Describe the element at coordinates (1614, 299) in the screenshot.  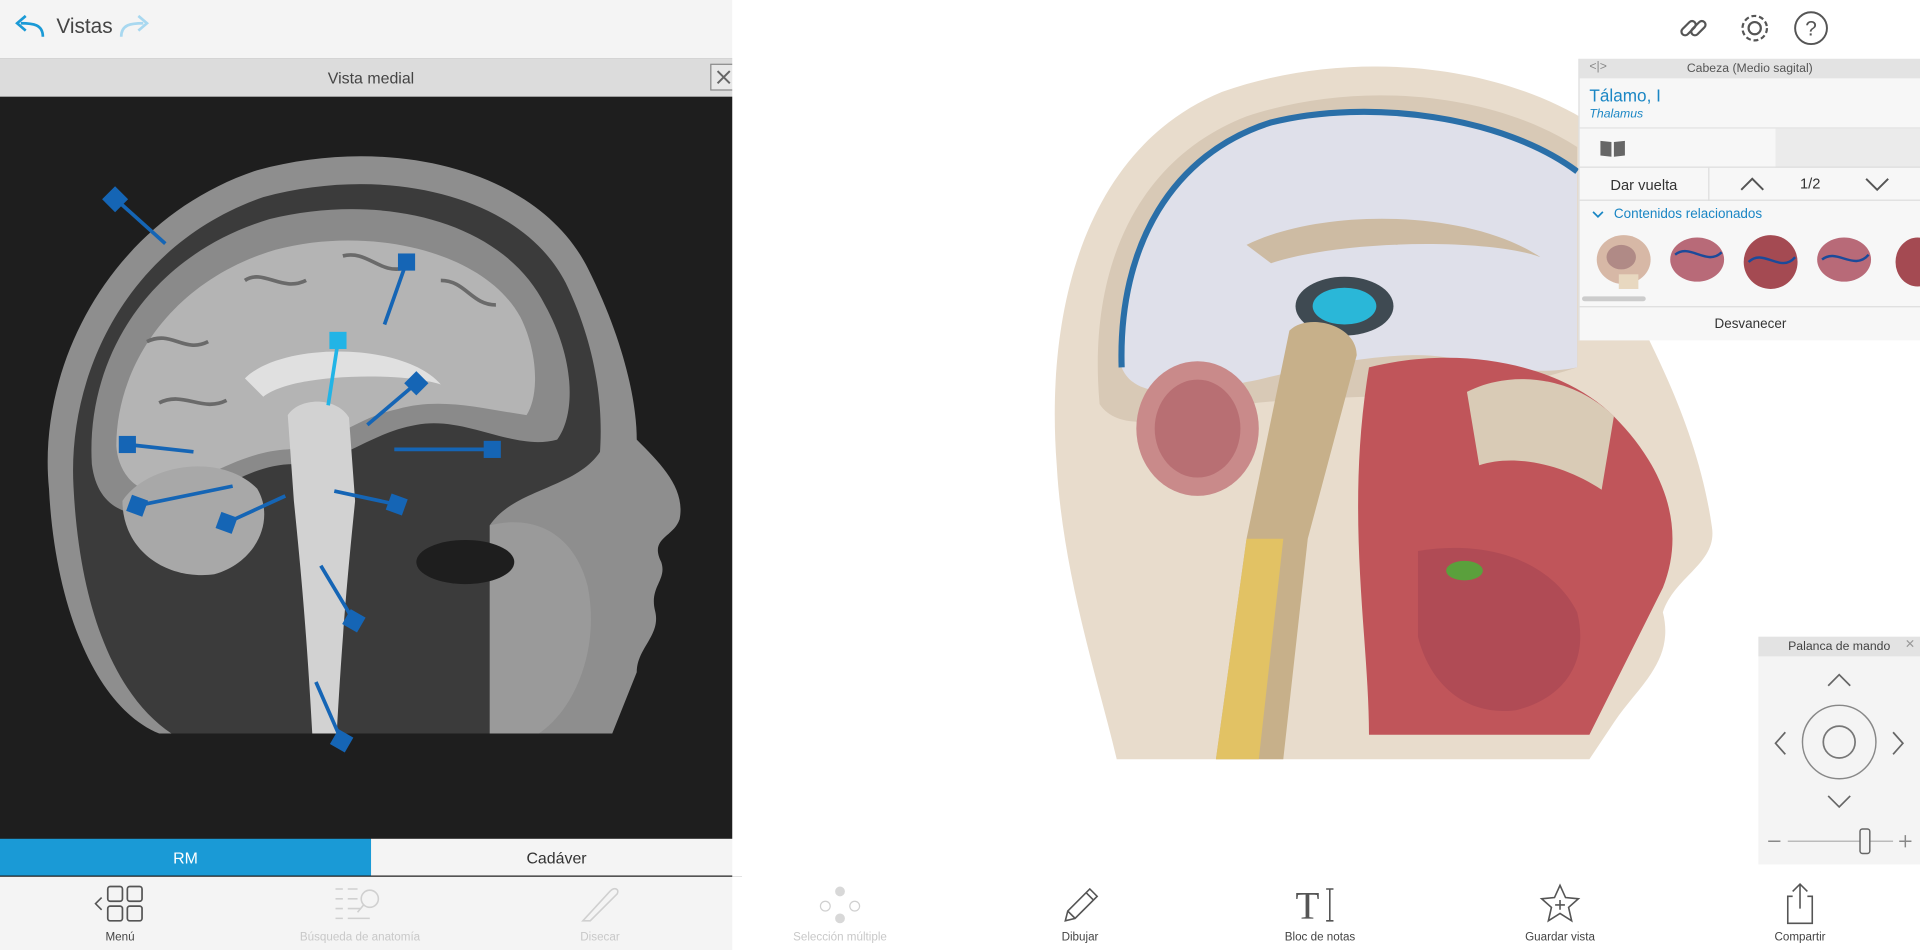
I see `thumbnails-scrollbar` at that location.